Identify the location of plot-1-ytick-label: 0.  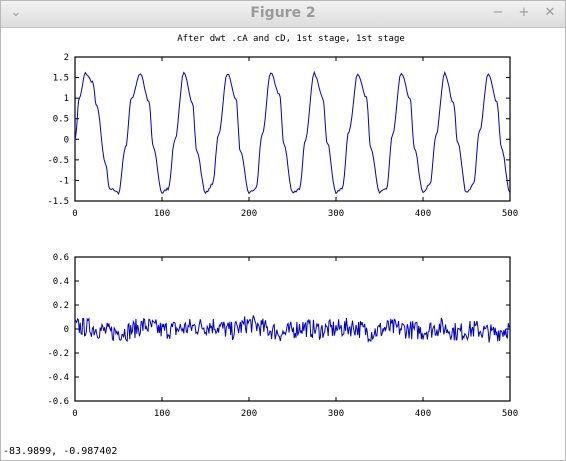
(66, 140).